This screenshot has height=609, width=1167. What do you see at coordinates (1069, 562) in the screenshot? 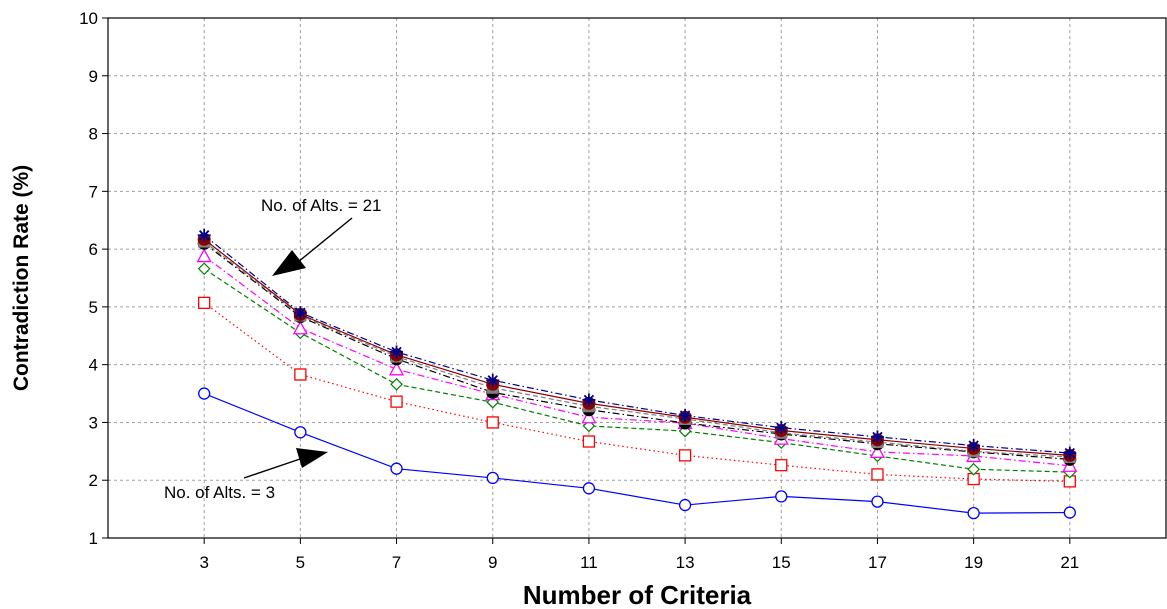
I see `x-tick-label: 21` at bounding box center [1069, 562].